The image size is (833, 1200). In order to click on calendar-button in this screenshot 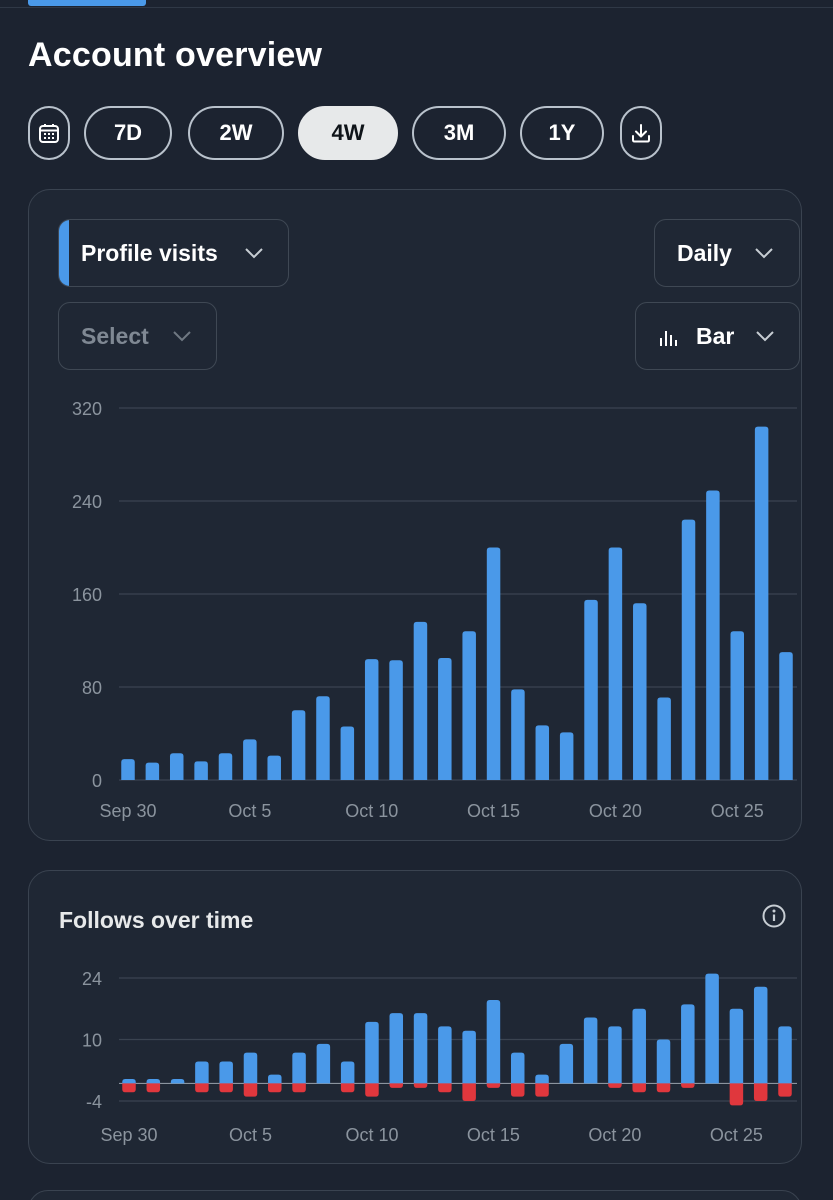, I will do `click(49, 133)`.